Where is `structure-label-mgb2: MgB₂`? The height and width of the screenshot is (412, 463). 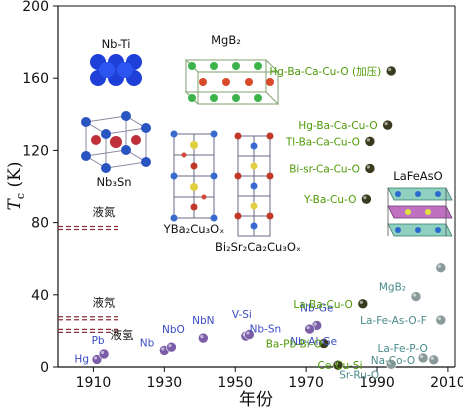
structure-label-mgb2: MgB₂ is located at coordinates (226, 40).